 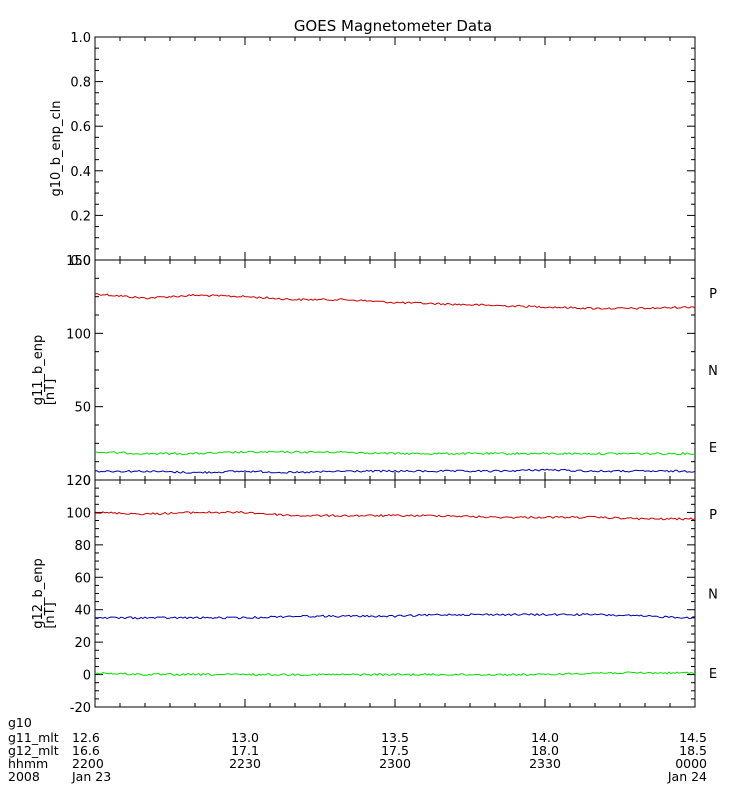 I want to click on xlabel-g12_mlt-4: 18.5, so click(x=693, y=750).